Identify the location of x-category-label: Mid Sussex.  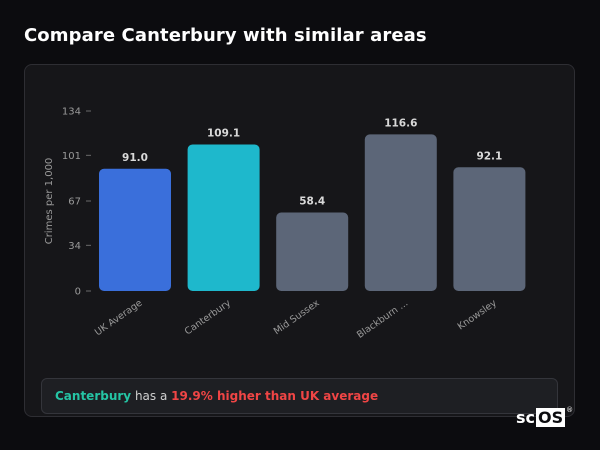
(297, 317).